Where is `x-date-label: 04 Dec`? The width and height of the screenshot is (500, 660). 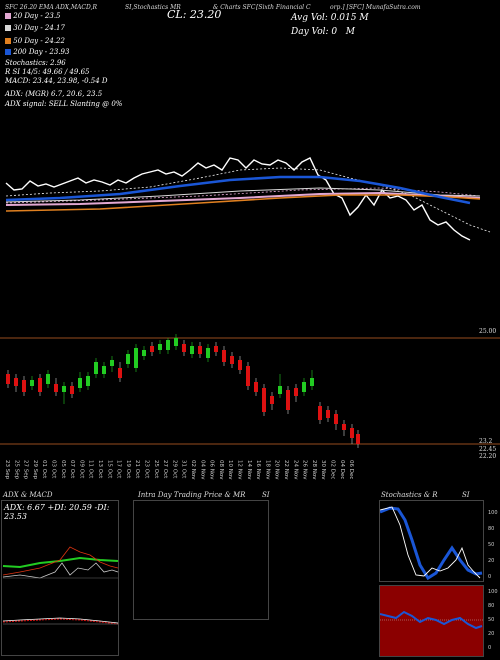 x-date-label: 04 Dec is located at coordinates (341, 470).